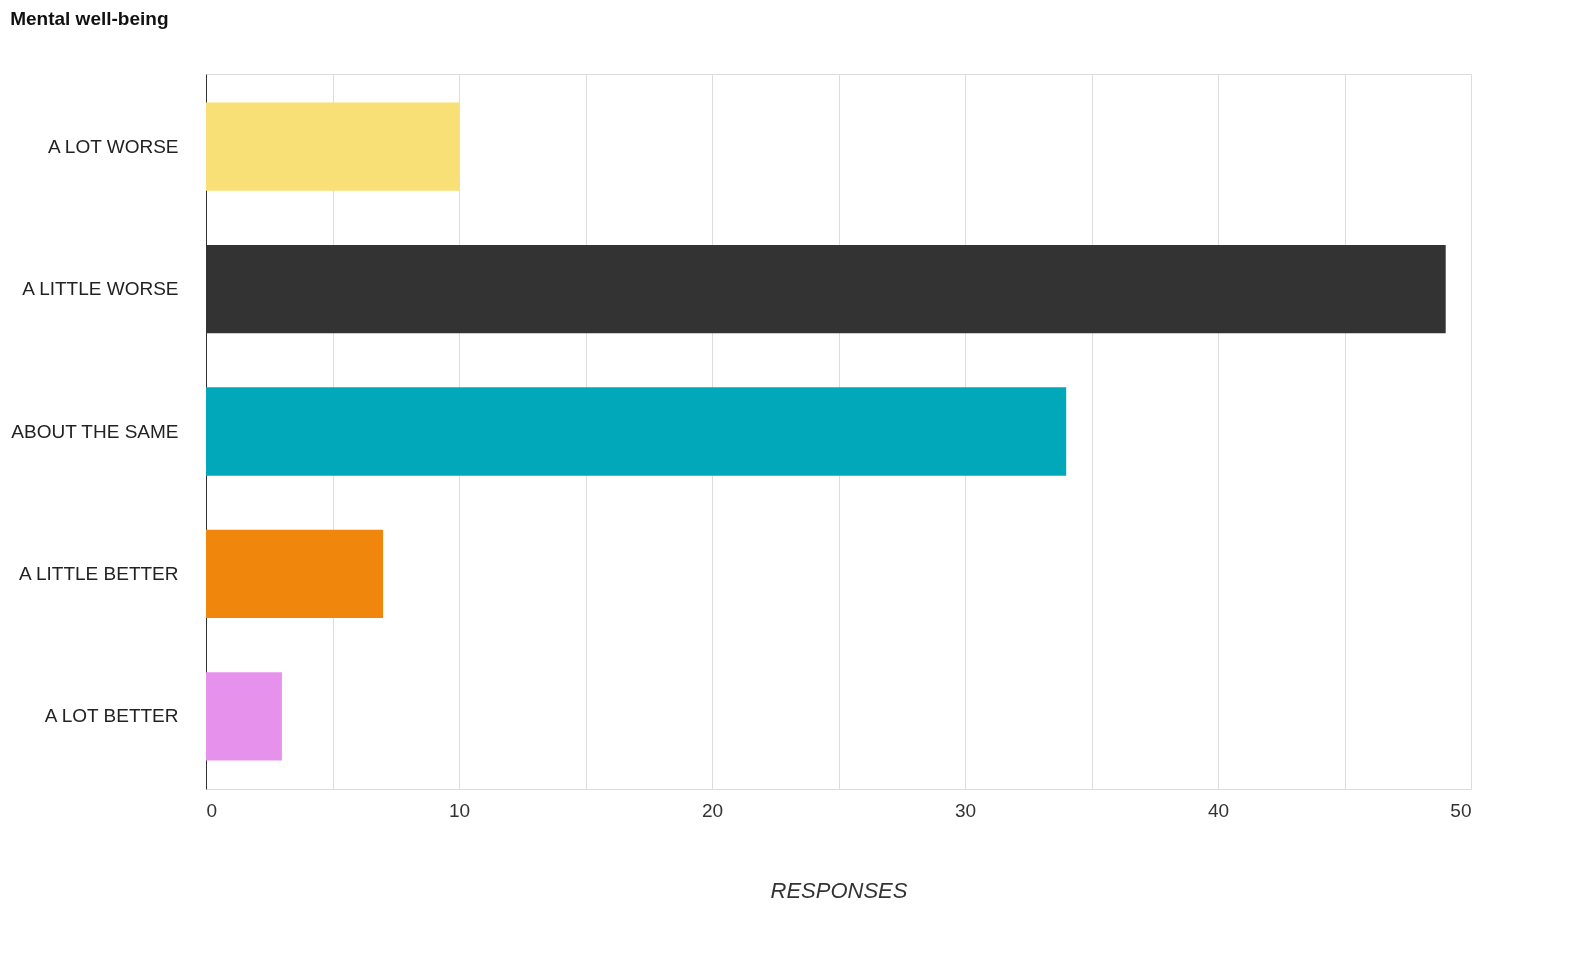  I want to click on x-tick-label: 0, so click(212, 810).